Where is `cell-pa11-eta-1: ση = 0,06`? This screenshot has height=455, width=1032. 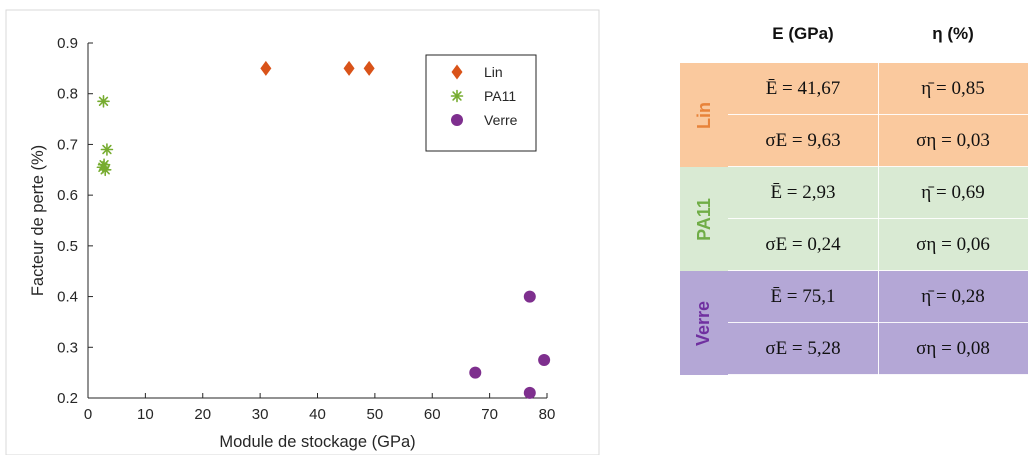 cell-pa11-eta-1: ση = 0,06 is located at coordinates (953, 245).